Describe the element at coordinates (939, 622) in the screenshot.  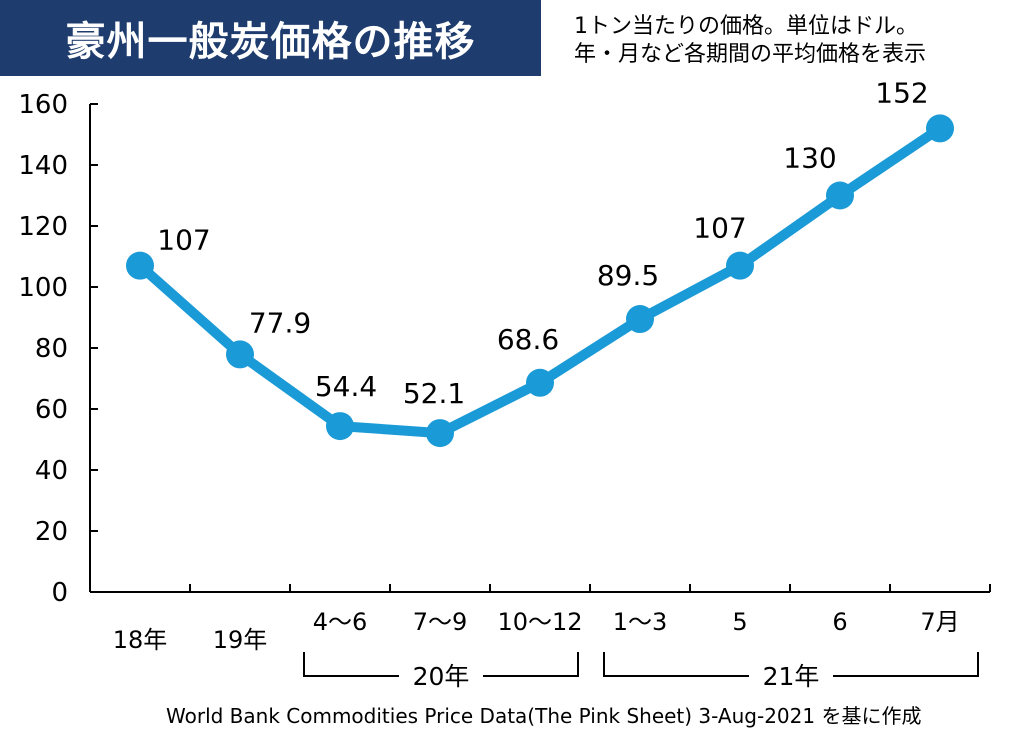
I see `x-tick-label: 7月` at that location.